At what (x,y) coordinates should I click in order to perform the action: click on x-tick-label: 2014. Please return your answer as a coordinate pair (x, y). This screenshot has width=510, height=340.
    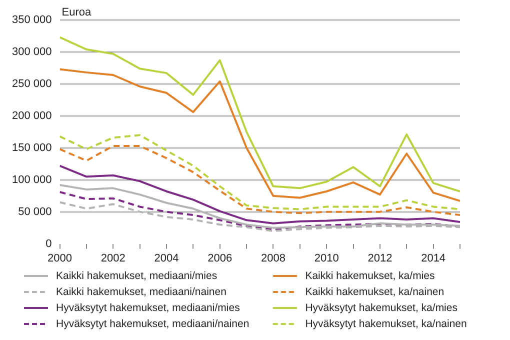
    Looking at the image, I should click on (433, 258).